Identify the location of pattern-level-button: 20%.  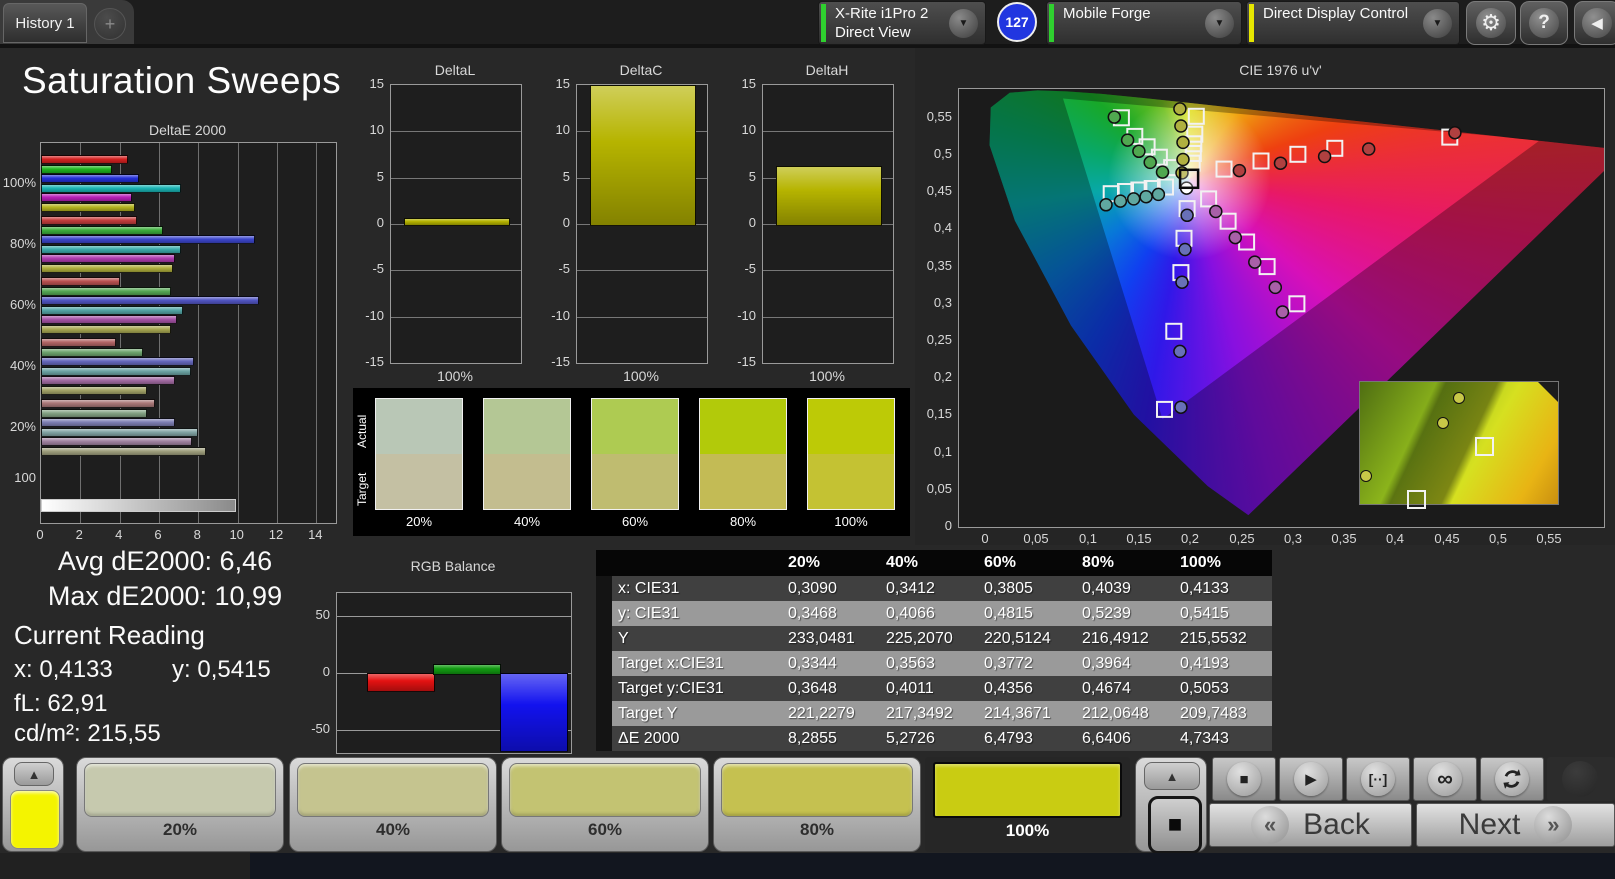
(180, 804).